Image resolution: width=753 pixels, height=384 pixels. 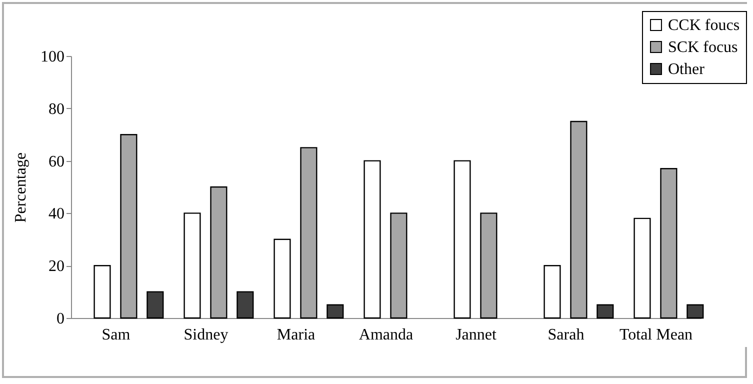 I want to click on y-tick-label: 0, so click(x=60, y=319).